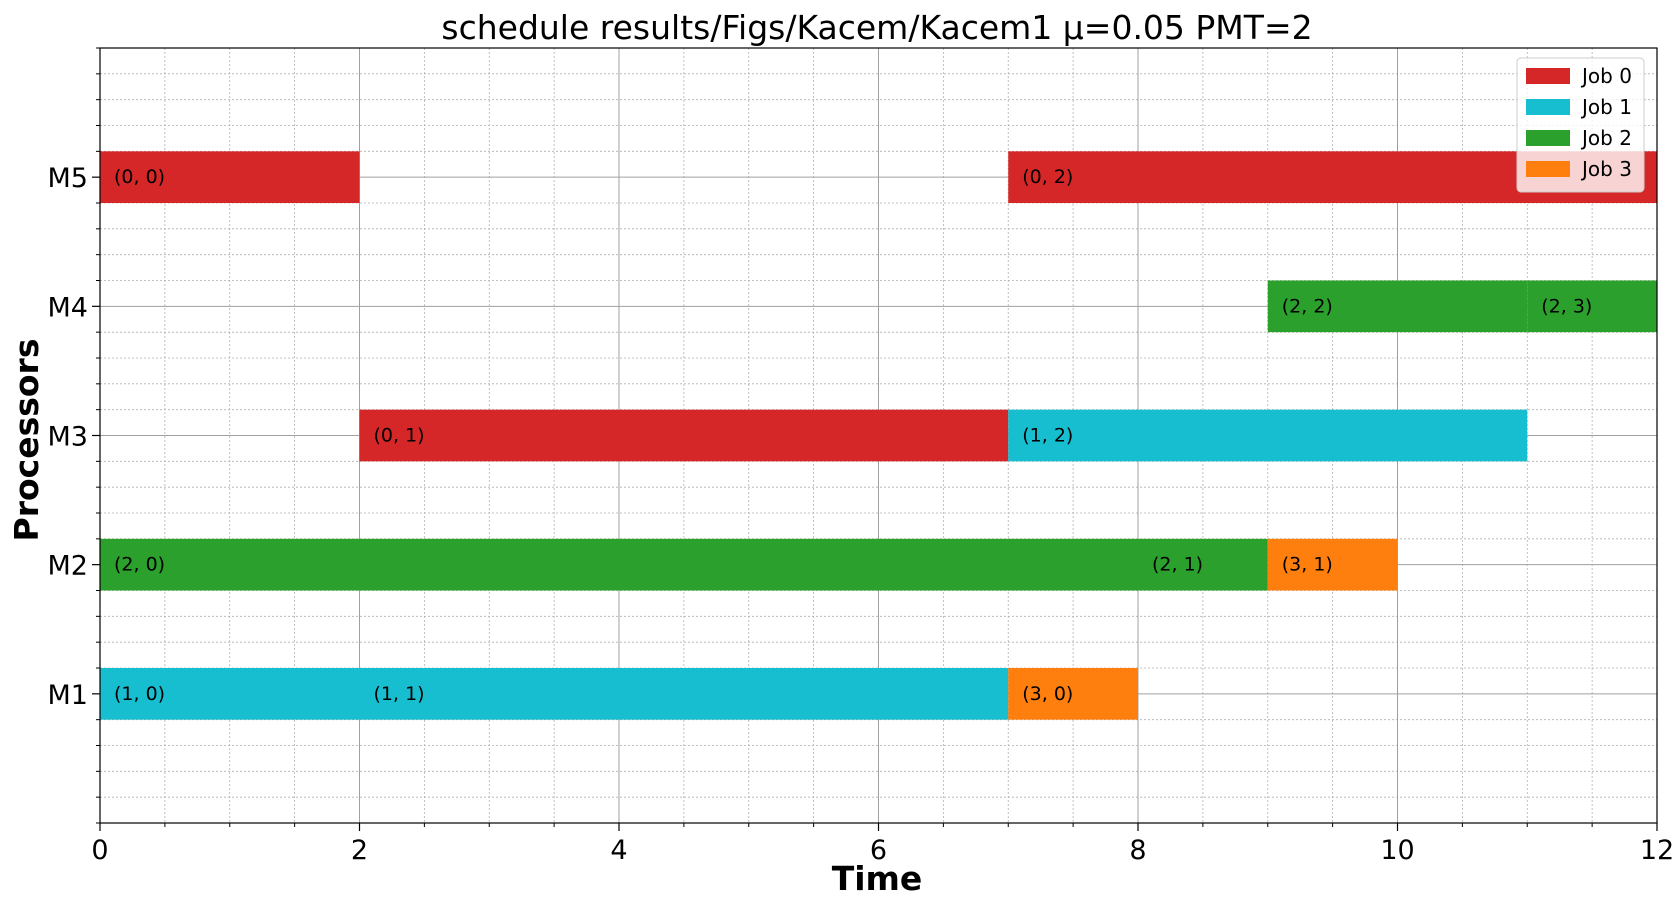  I want to click on x-axis-label: Time, so click(877, 878).